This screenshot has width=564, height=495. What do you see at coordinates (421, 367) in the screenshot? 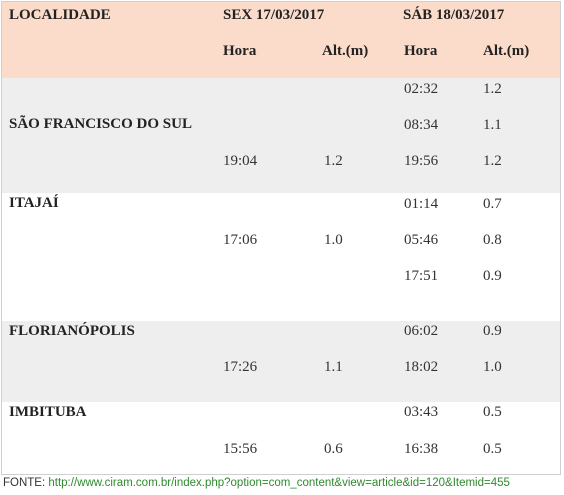
I see `day2-hora: 18:02` at bounding box center [421, 367].